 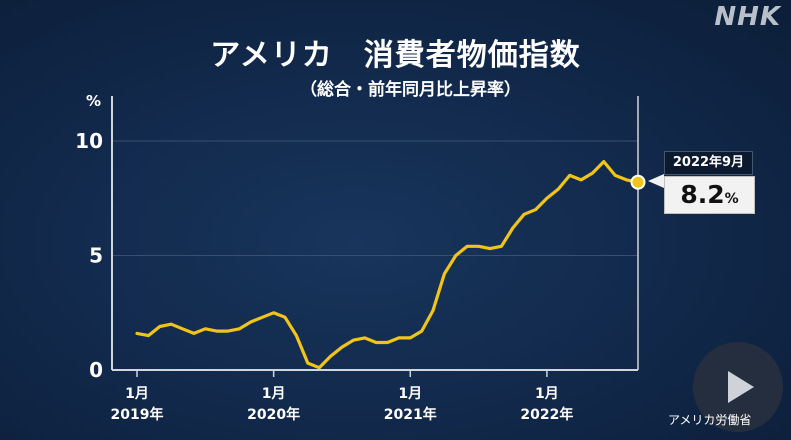 I want to click on source-credit: アメリカ労働省, so click(x=710, y=420).